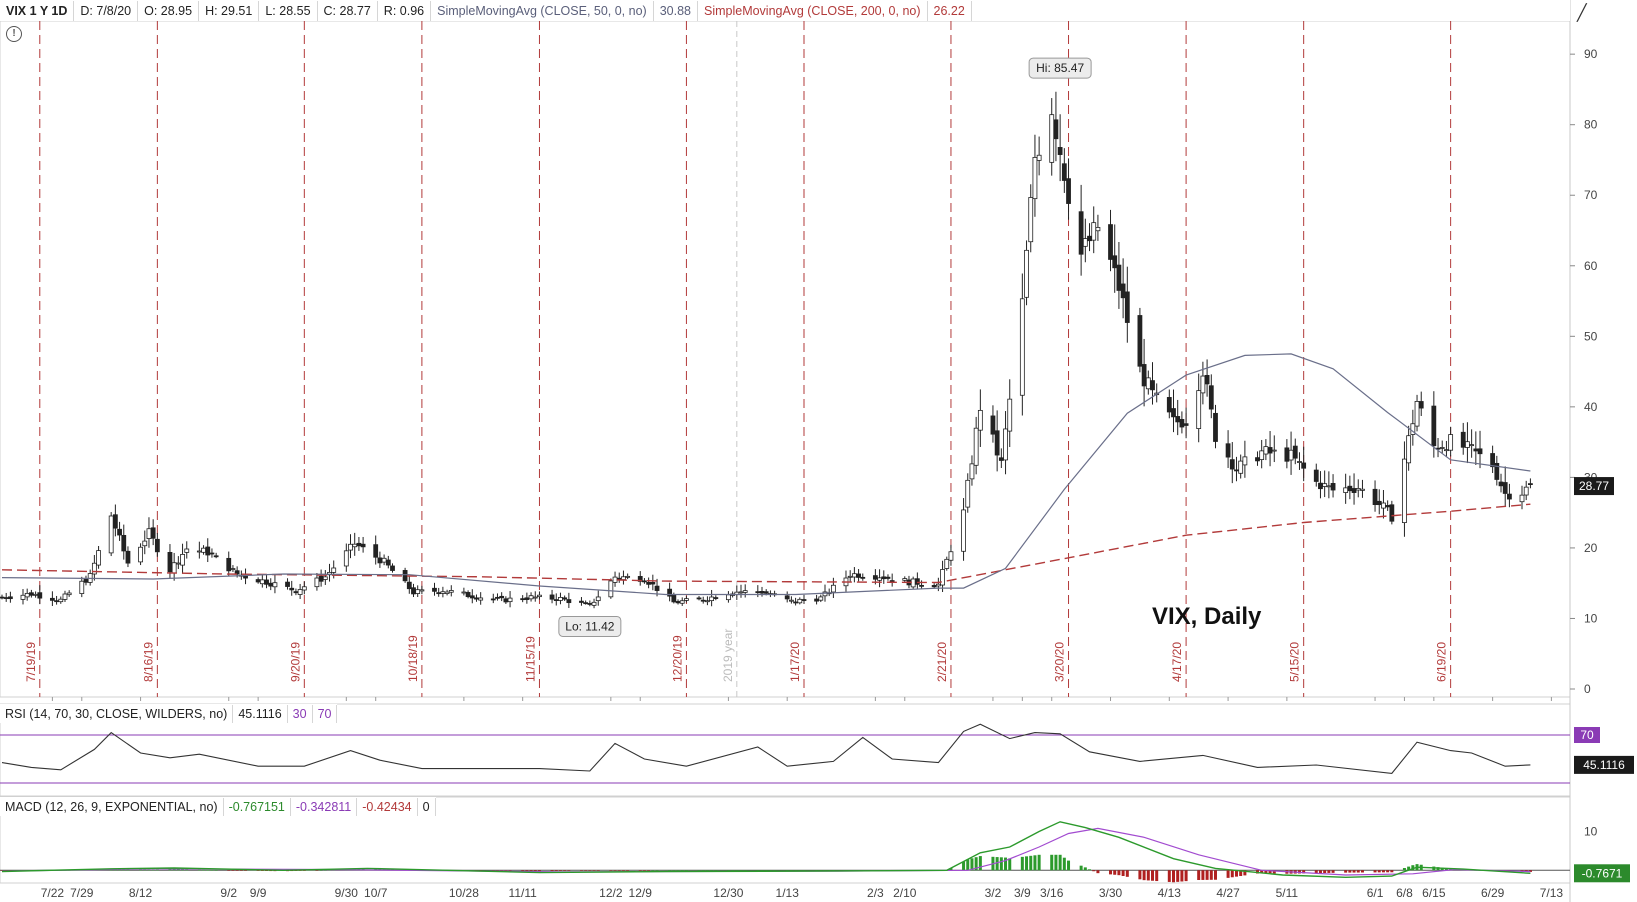 This screenshot has width=1637, height=902. What do you see at coordinates (37, 10) in the screenshot?
I see `symbol-label: VIX 1 Y 1D` at bounding box center [37, 10].